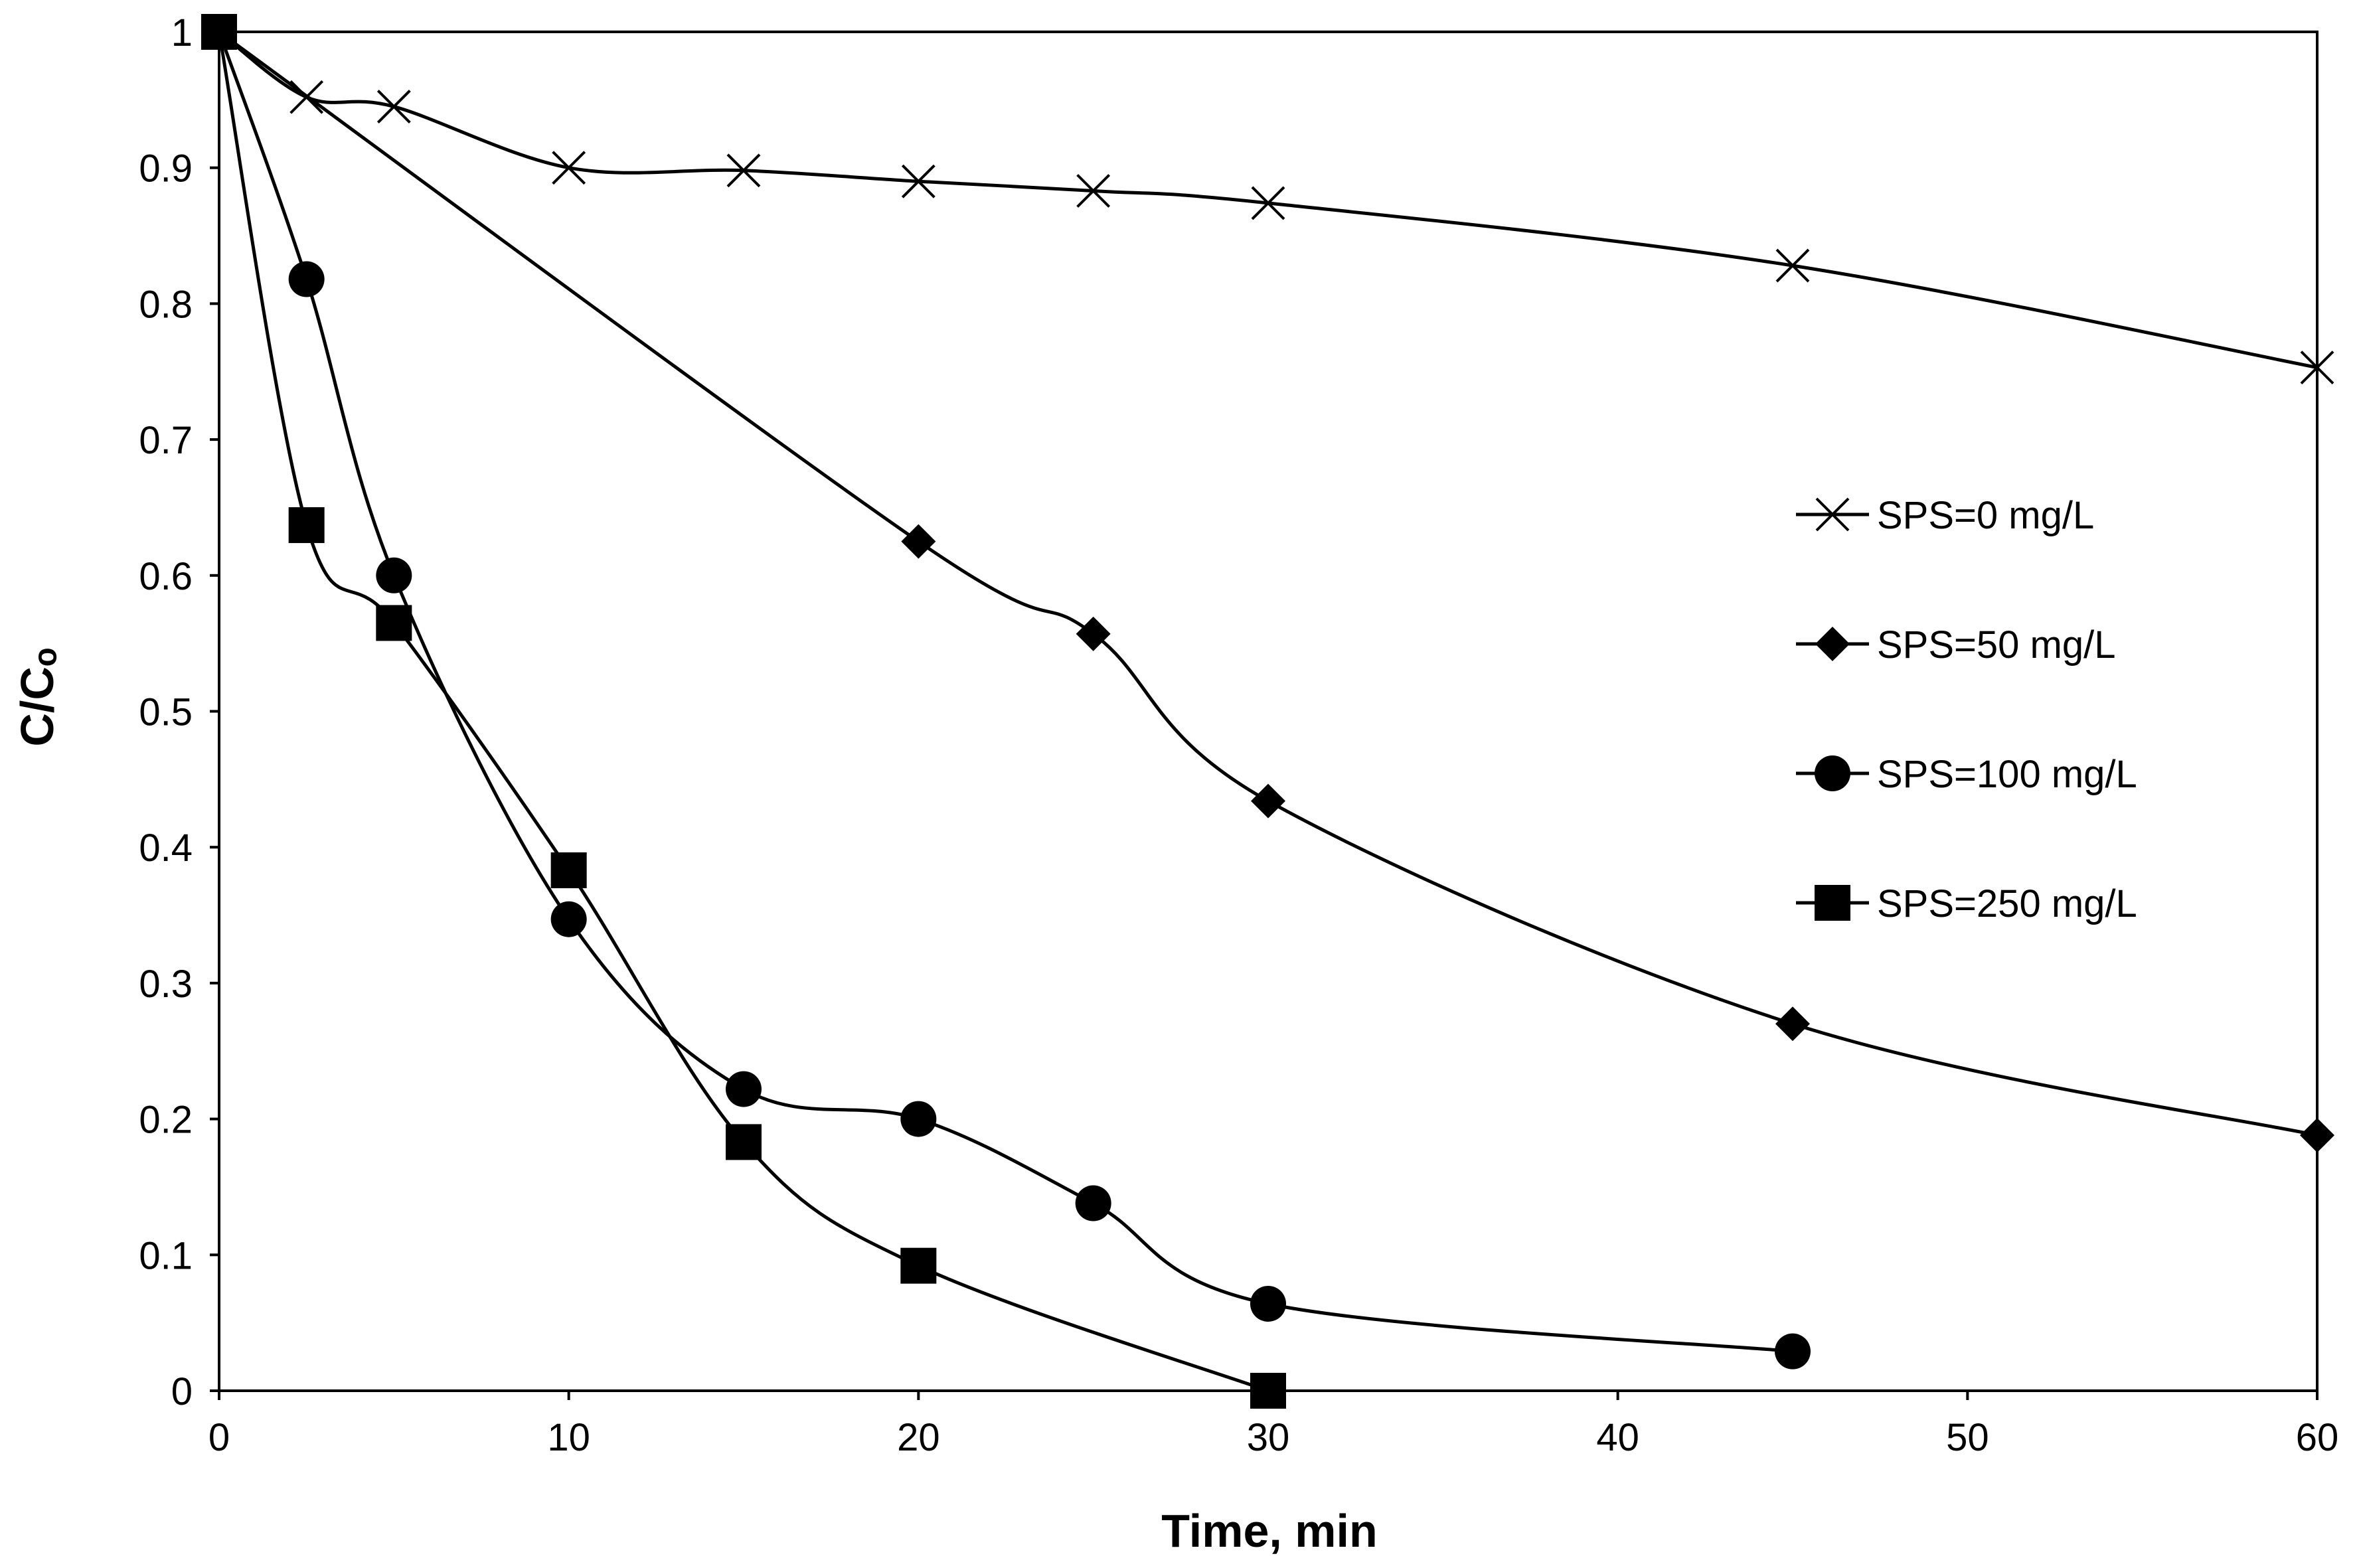 This screenshot has width=2359, height=1568. What do you see at coordinates (1986, 516) in the screenshot?
I see `legend-label: SPS=0 mg/L` at bounding box center [1986, 516].